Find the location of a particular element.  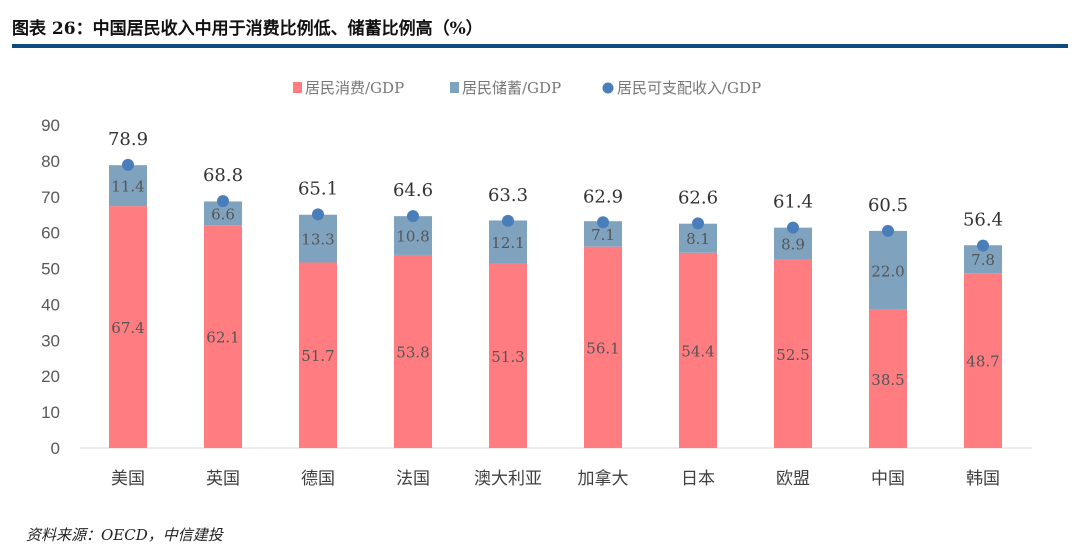

savings-data-label: 7.8 is located at coordinates (983, 260).